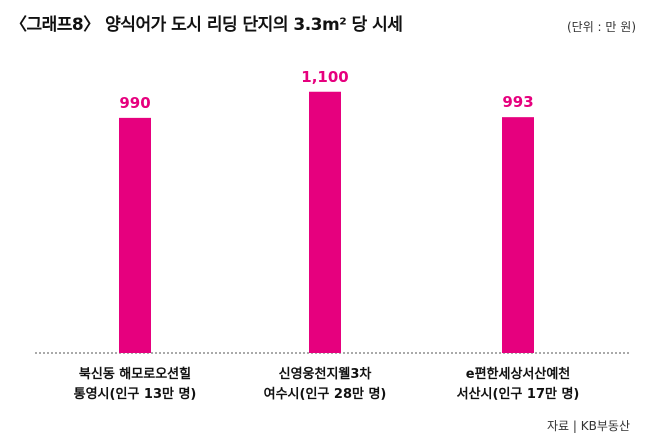 The height and width of the screenshot is (443, 650). I want to click on value-label-1: 990, so click(134, 103).